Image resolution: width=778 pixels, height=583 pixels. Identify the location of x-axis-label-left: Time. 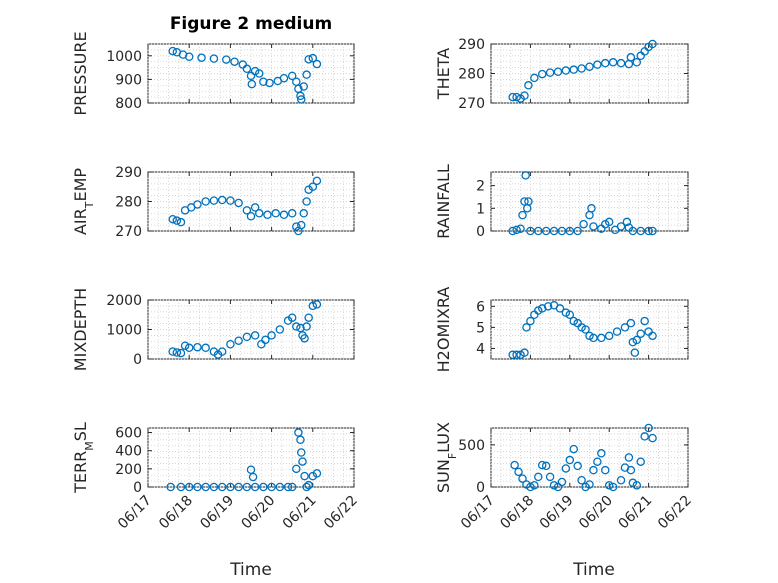
(250, 570).